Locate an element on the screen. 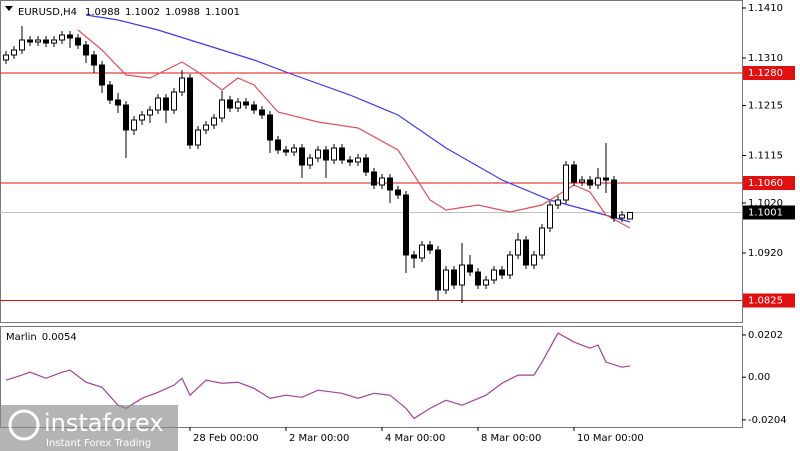 The height and width of the screenshot is (451, 800). x-tick-label: 4 Mar 00:00 is located at coordinates (415, 438).